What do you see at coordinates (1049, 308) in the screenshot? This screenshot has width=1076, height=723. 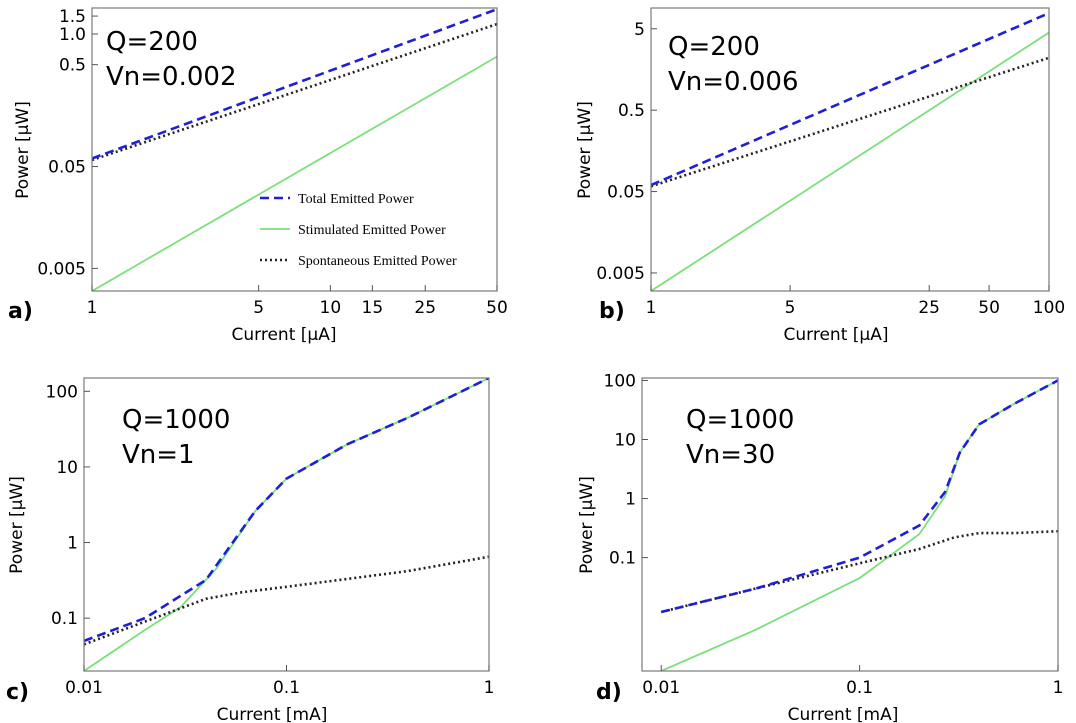 I see `x-tick-label: 100` at bounding box center [1049, 308].